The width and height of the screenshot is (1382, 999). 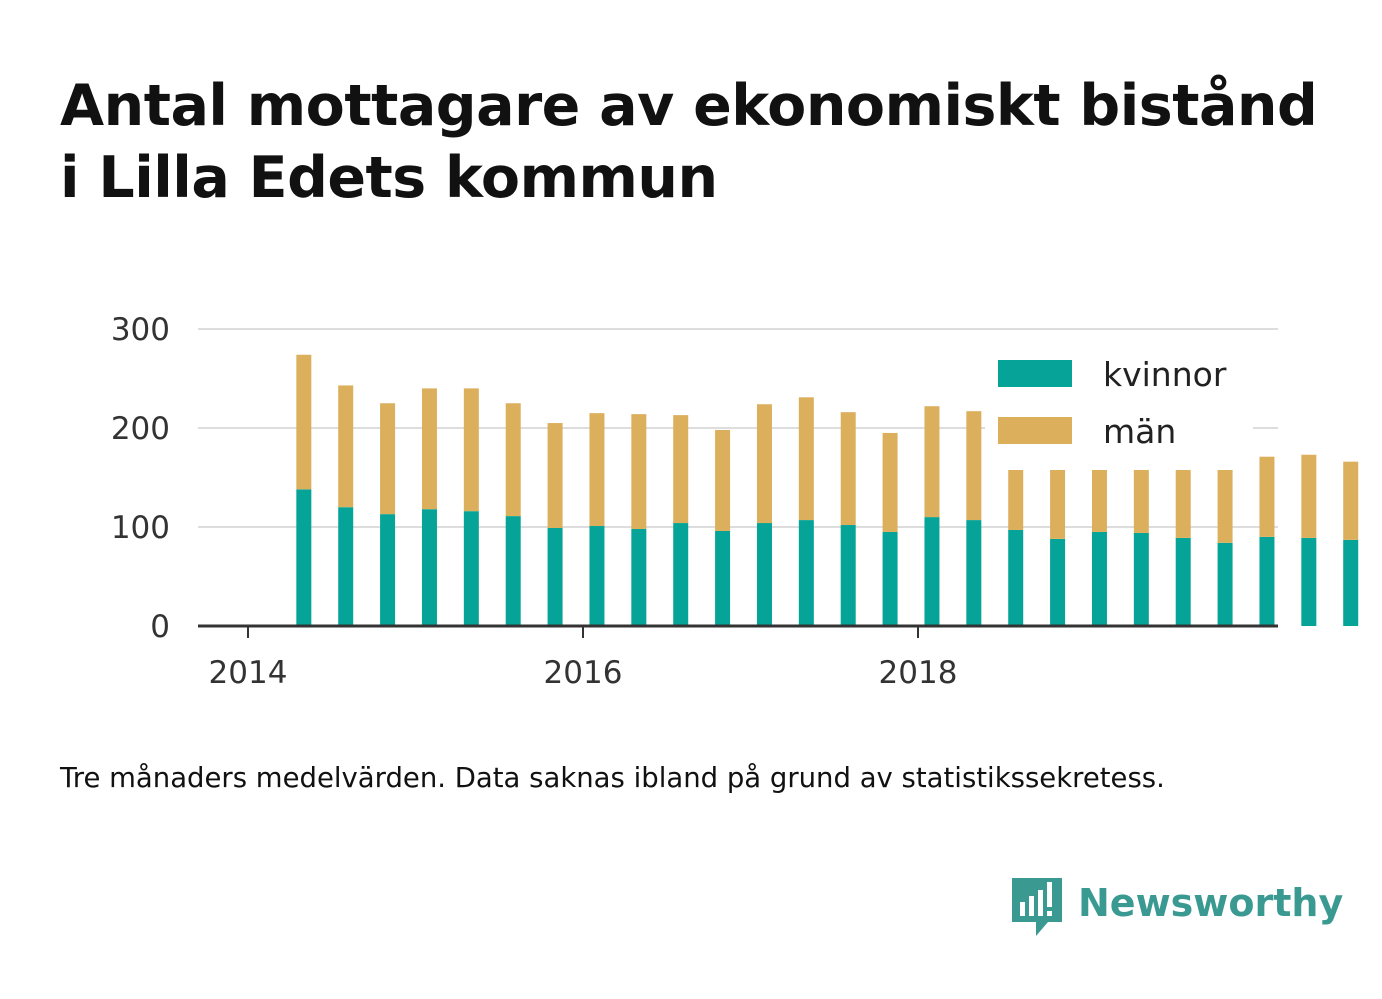 I want to click on legend-swatch-kvinnor, so click(x=1035, y=373).